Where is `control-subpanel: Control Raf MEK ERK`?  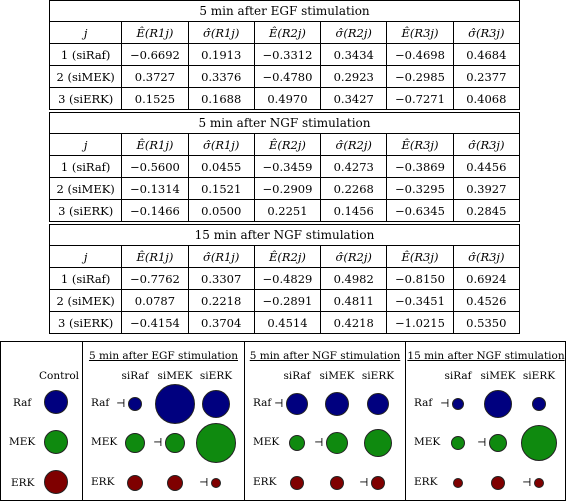 control-subpanel: Control Raf MEK ERK is located at coordinates (41, 421).